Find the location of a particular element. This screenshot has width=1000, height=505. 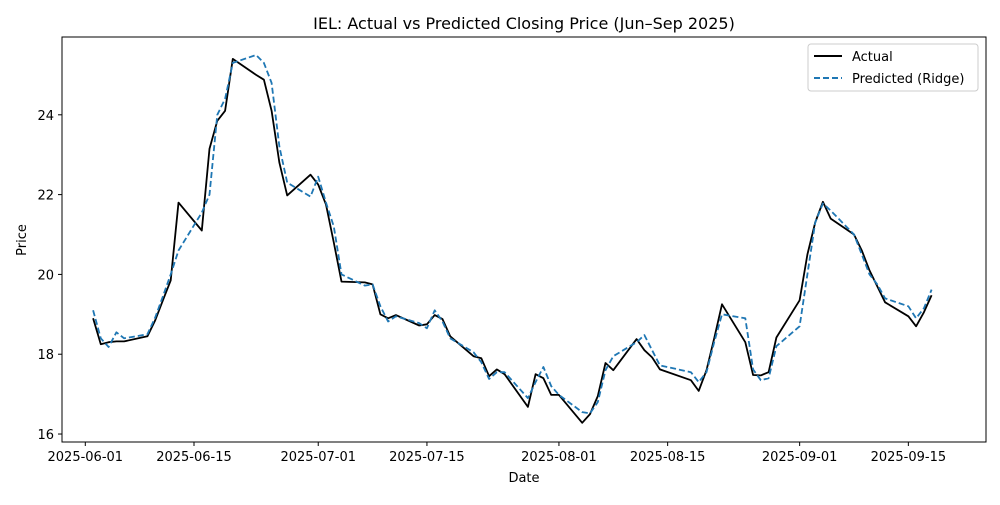

legend-box is located at coordinates (893, 67).